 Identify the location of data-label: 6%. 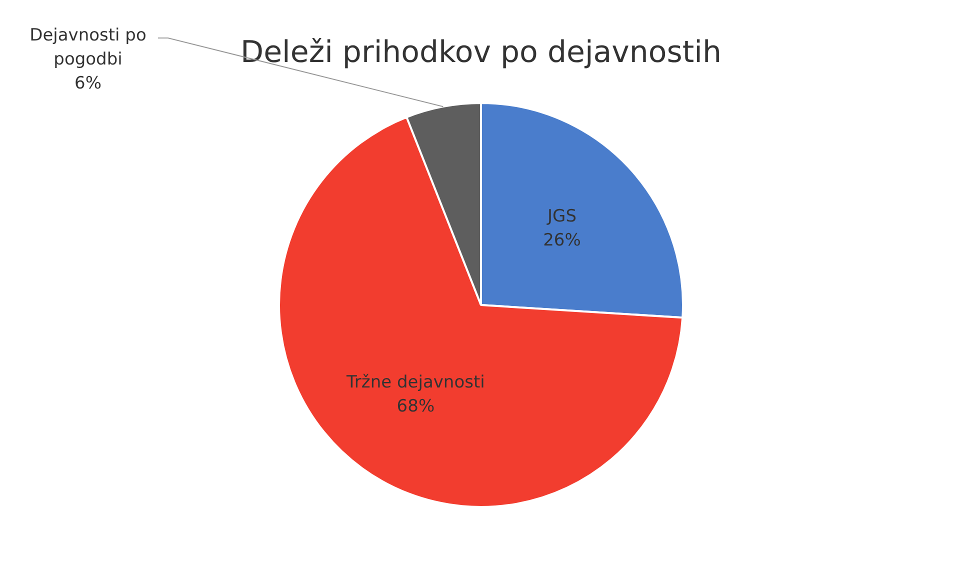
(88, 83).